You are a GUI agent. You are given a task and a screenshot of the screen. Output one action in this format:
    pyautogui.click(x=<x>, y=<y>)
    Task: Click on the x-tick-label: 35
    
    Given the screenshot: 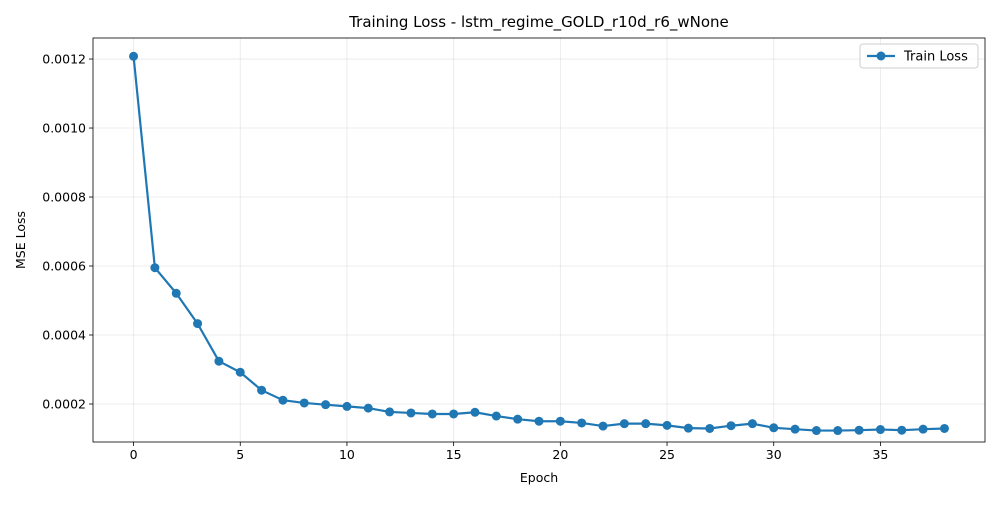 What is the action you would take?
    pyautogui.click(x=880, y=454)
    